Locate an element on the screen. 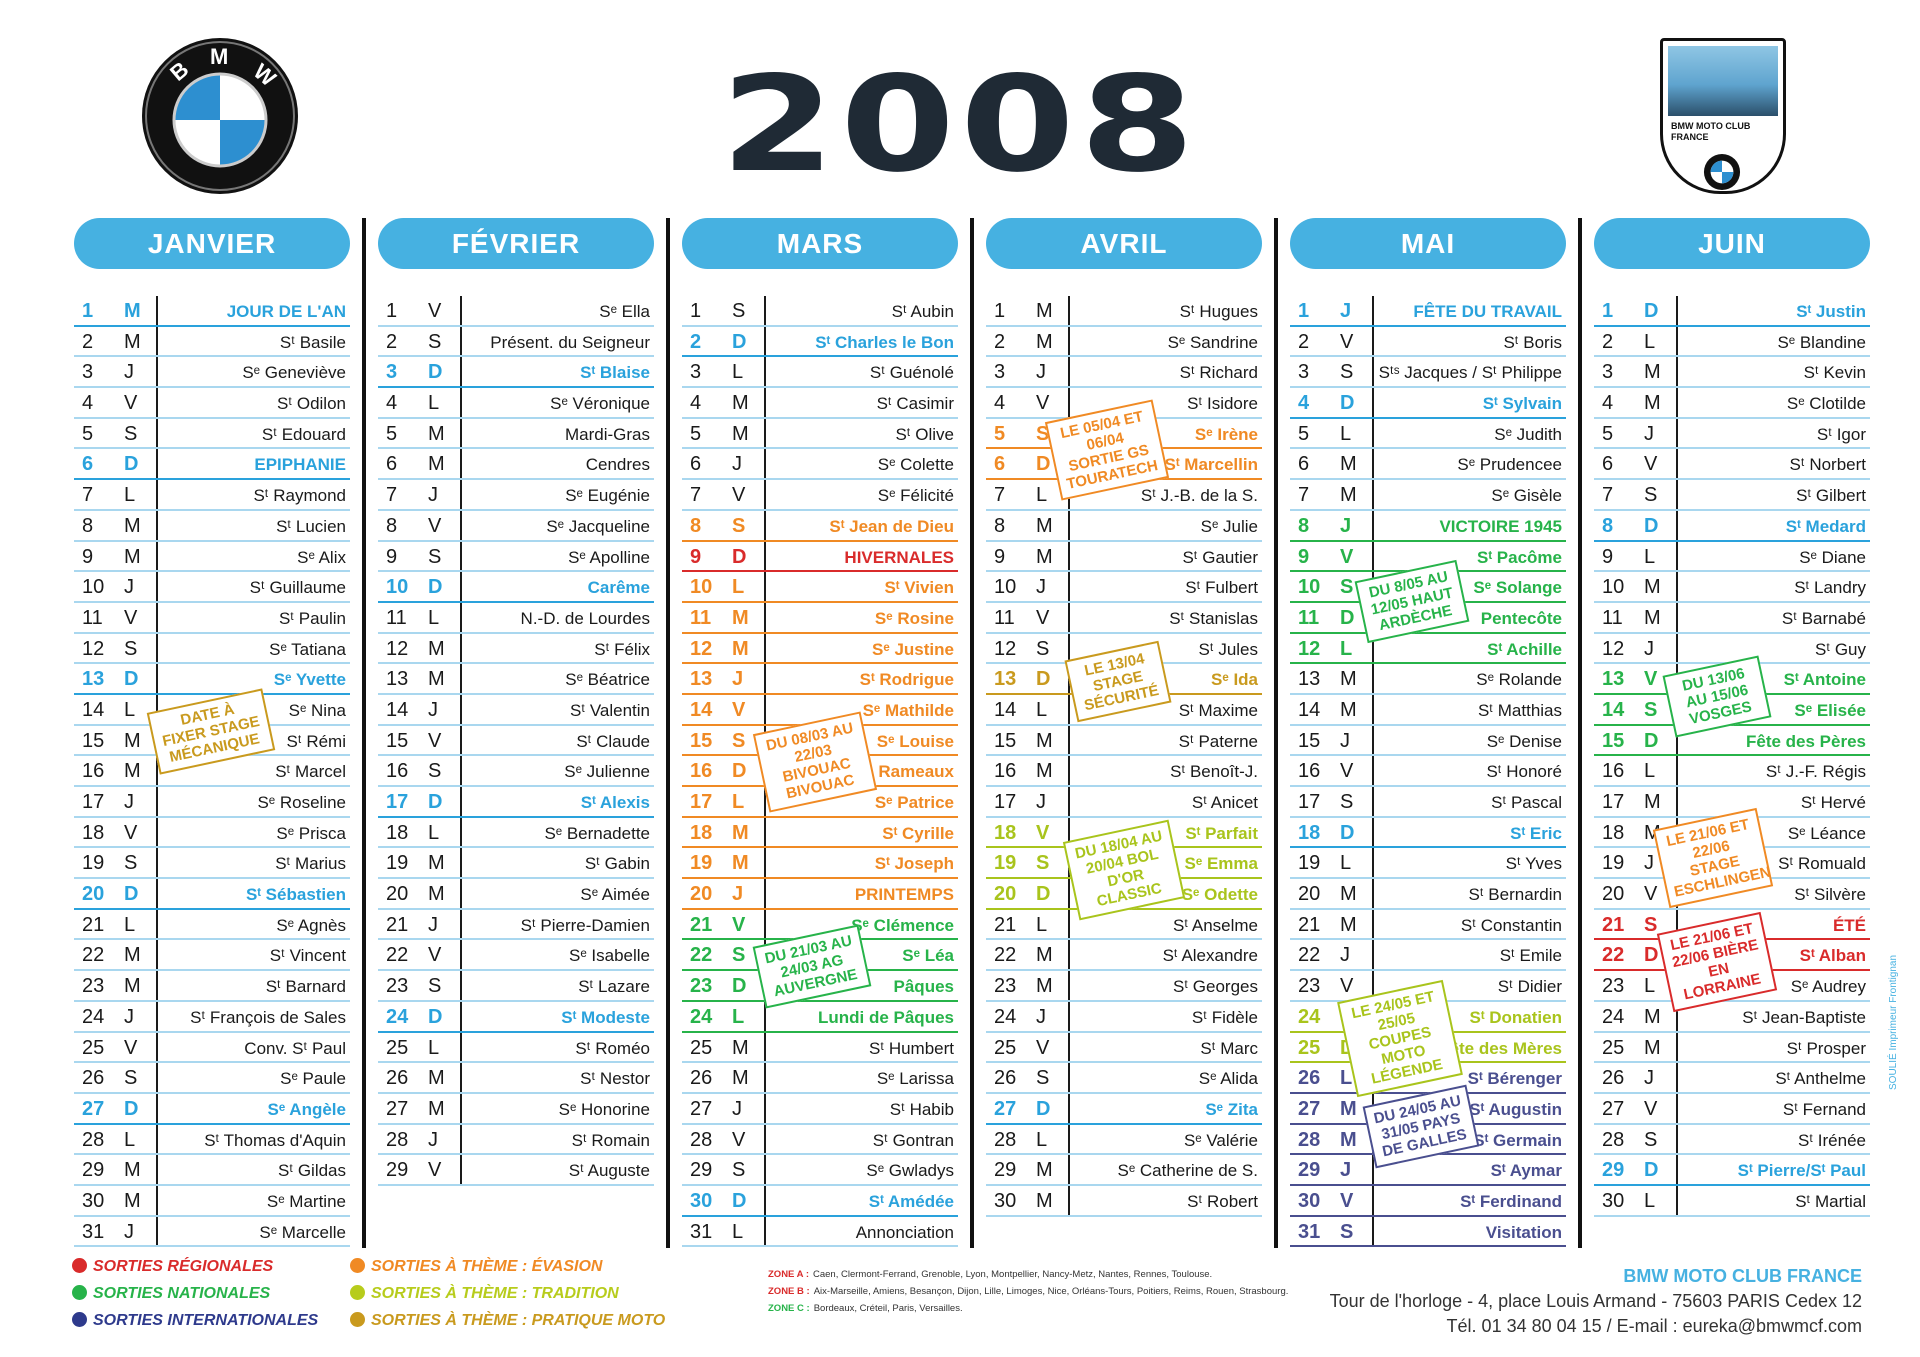 The width and height of the screenshot is (1920, 1357). day-row: 7 M Sᵉ Gisèle is located at coordinates (1428, 495).